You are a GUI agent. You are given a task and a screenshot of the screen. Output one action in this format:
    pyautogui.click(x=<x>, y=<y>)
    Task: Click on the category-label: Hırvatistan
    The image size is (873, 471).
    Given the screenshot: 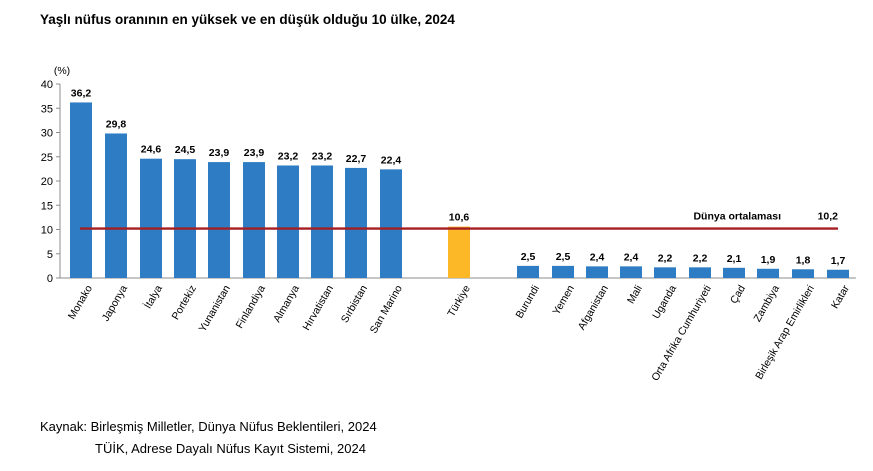 What is the action you would take?
    pyautogui.click(x=318, y=308)
    